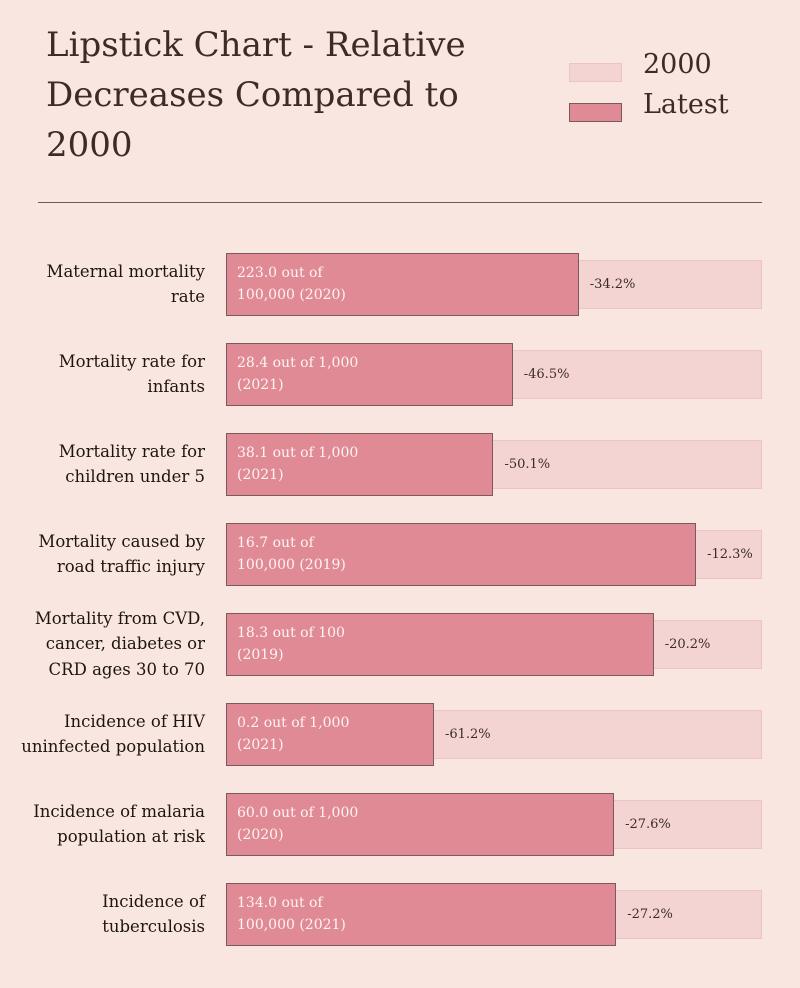 The width and height of the screenshot is (800, 988). What do you see at coordinates (298, 824) in the screenshot?
I see `bar-label: 60.0 out of 1,000 (2020)` at bounding box center [298, 824].